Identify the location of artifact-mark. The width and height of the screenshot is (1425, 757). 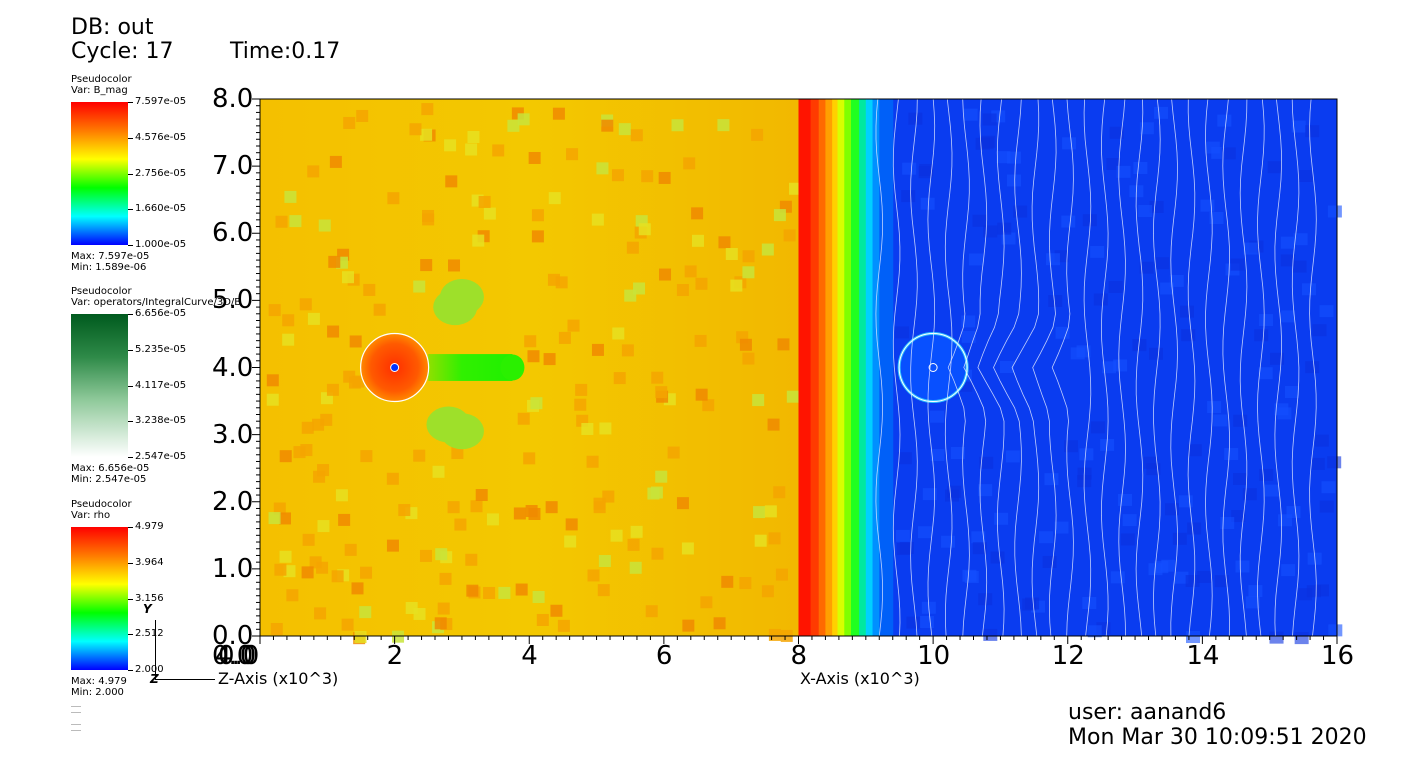
(76, 730).